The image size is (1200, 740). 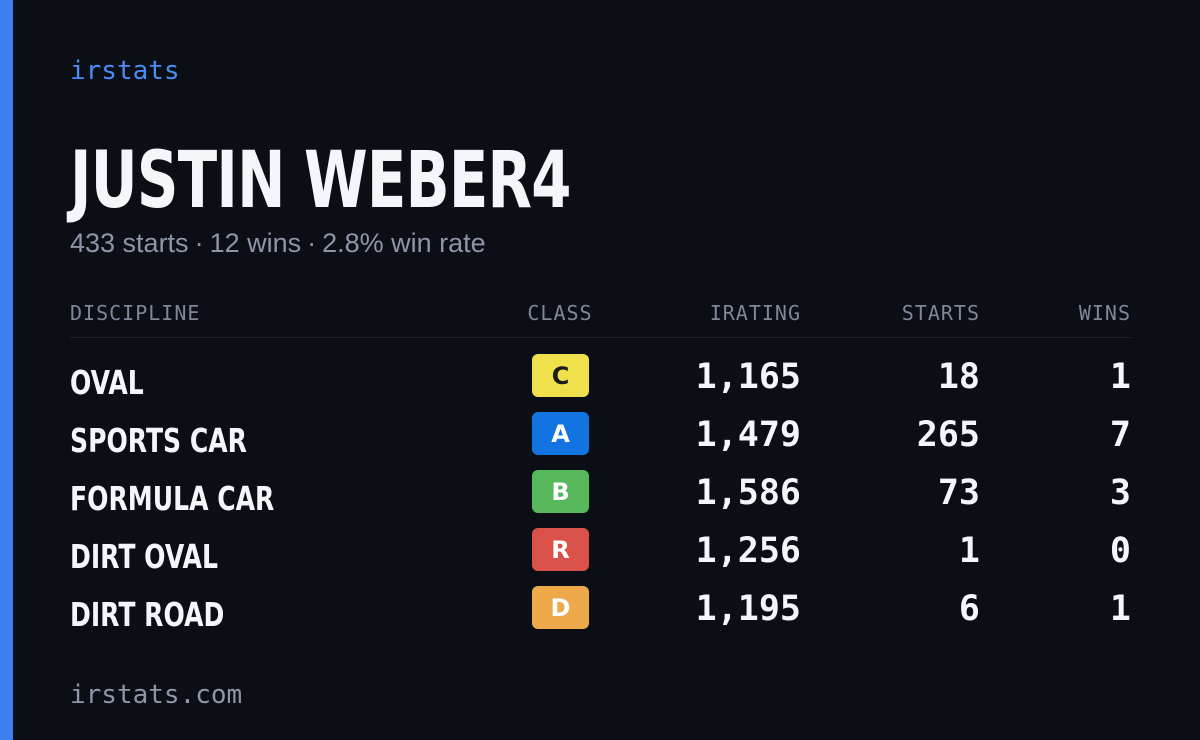 What do you see at coordinates (560, 375) in the screenshot?
I see `class-badge: C` at bounding box center [560, 375].